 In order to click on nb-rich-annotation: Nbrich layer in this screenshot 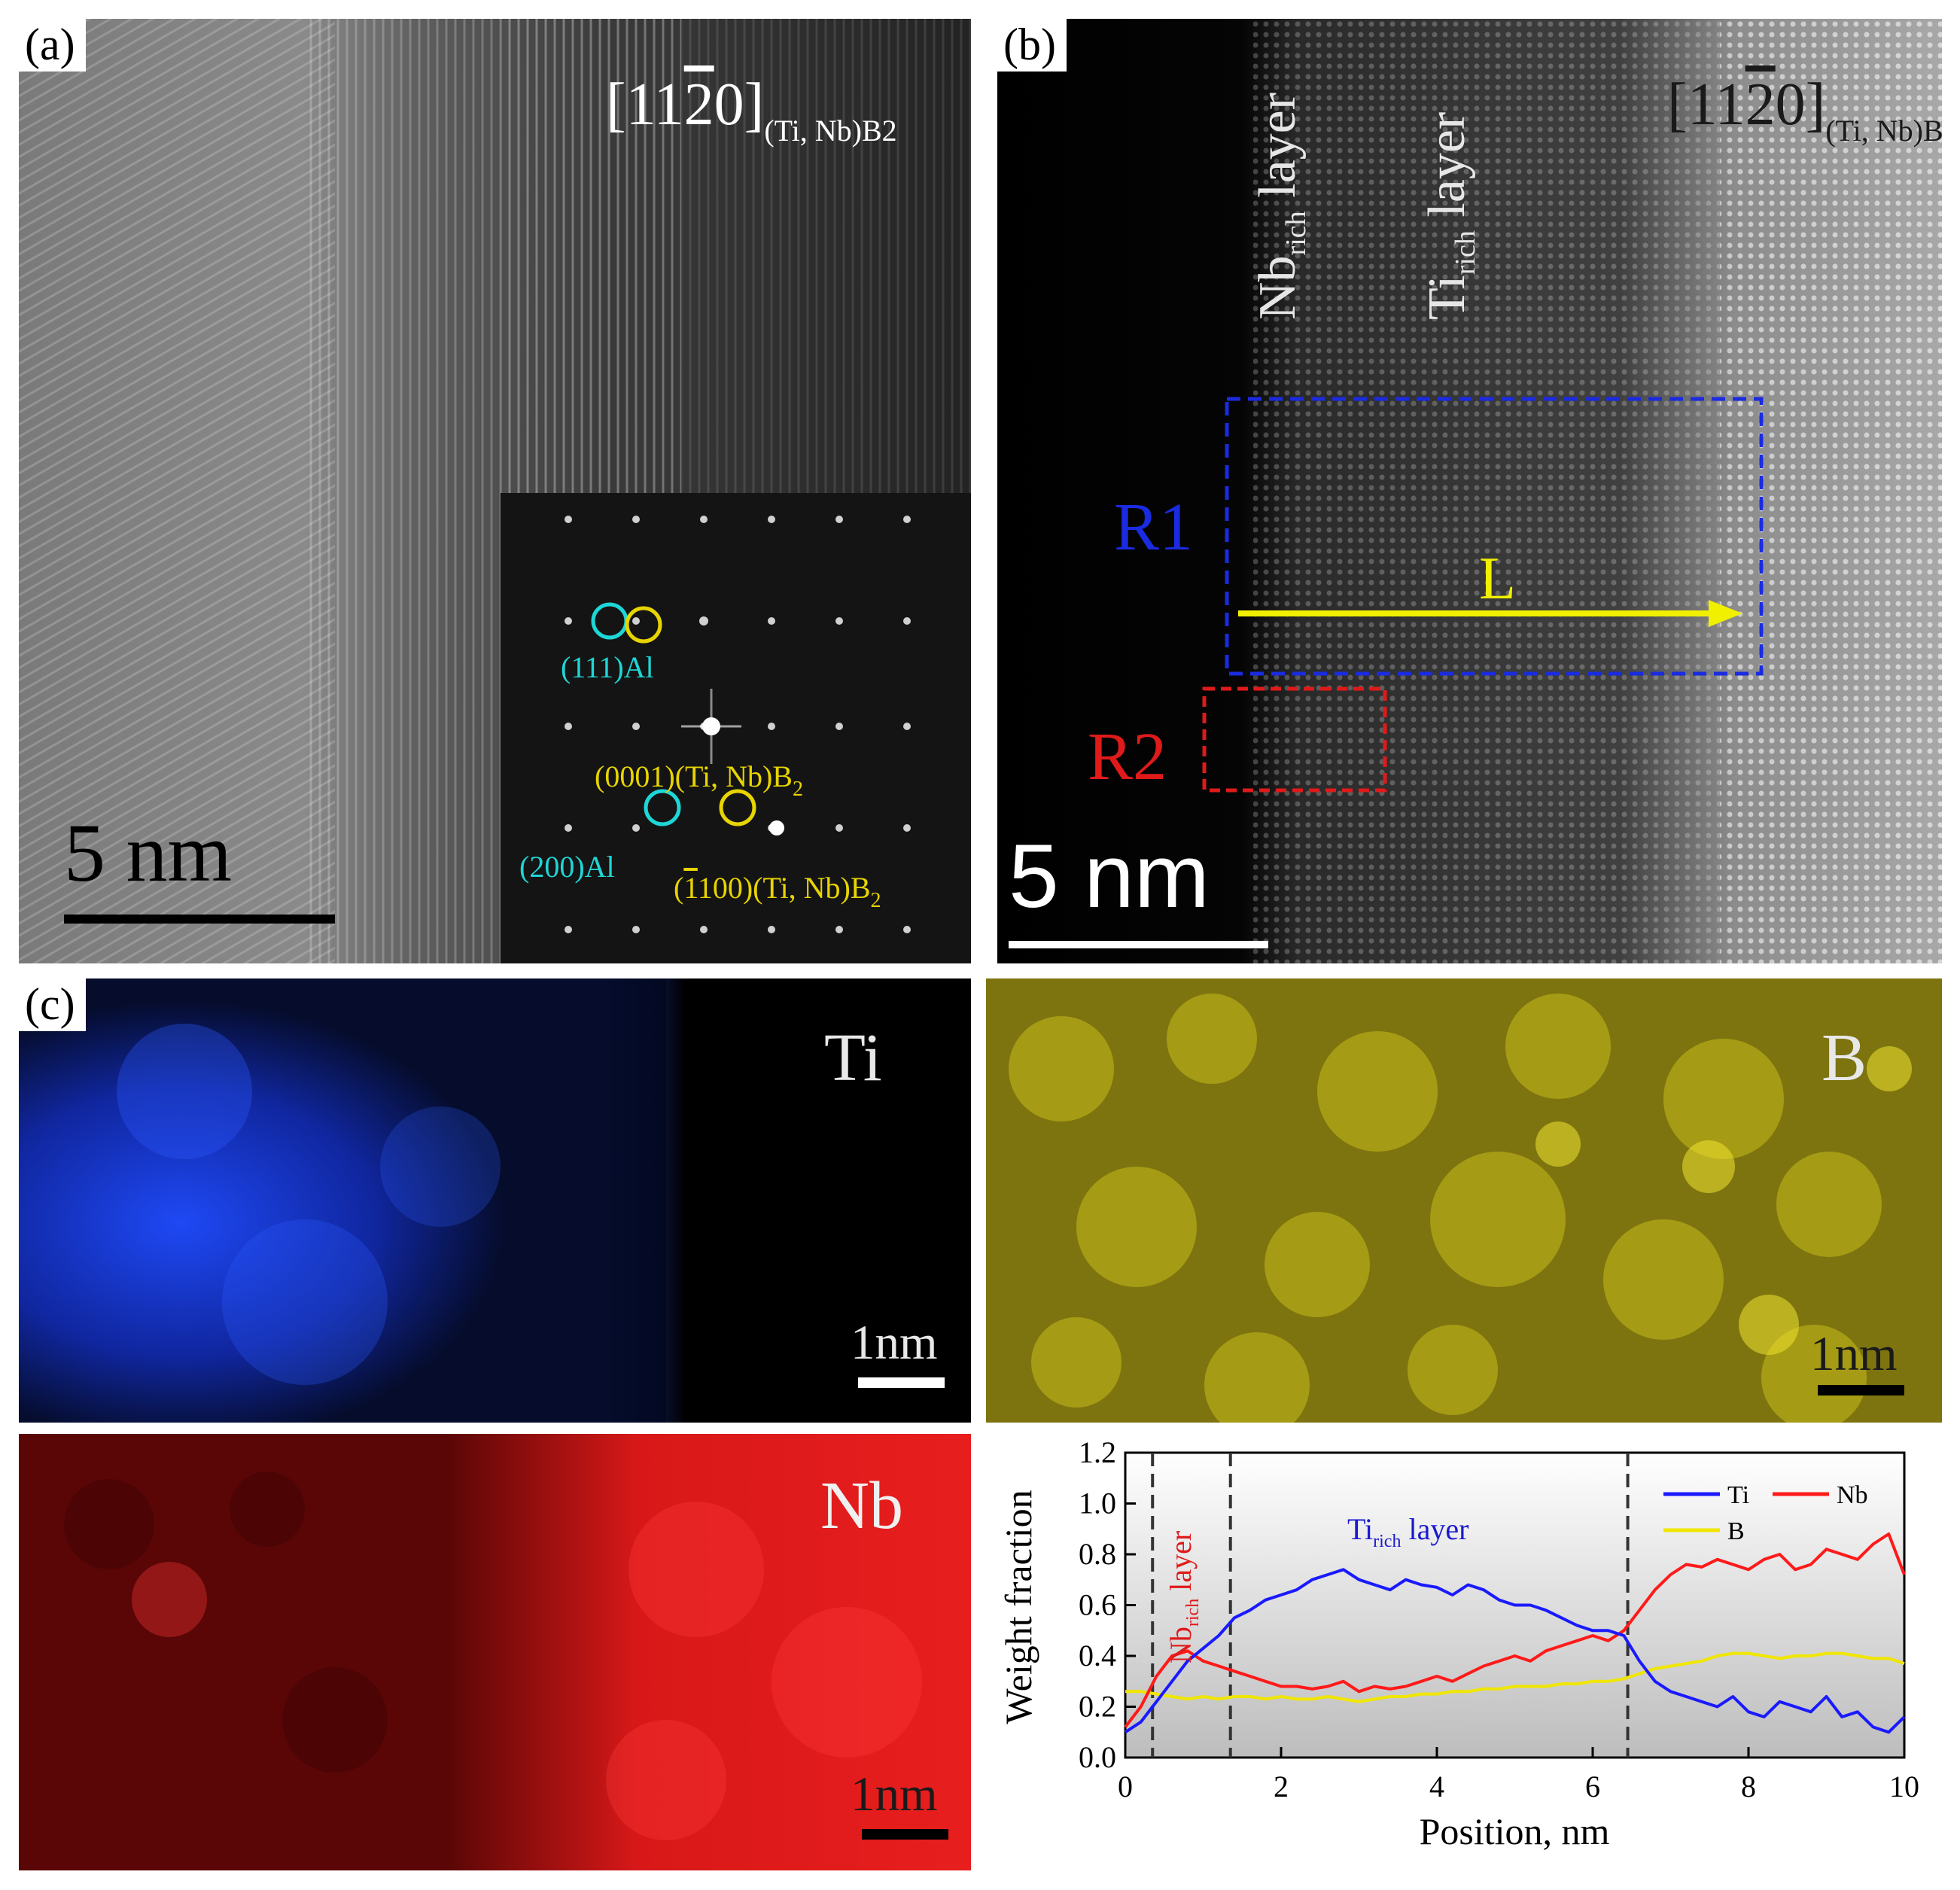, I will do `click(1183, 1597)`.